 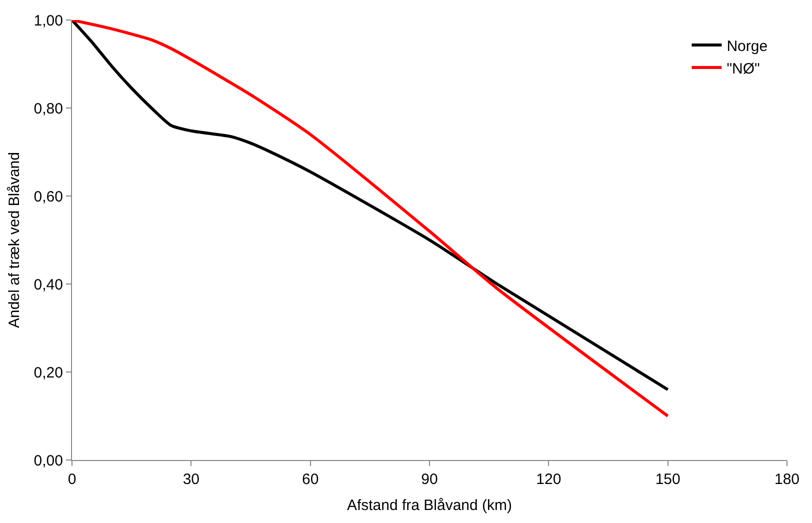 I want to click on y-tick-label: 0,40, so click(x=48, y=285).